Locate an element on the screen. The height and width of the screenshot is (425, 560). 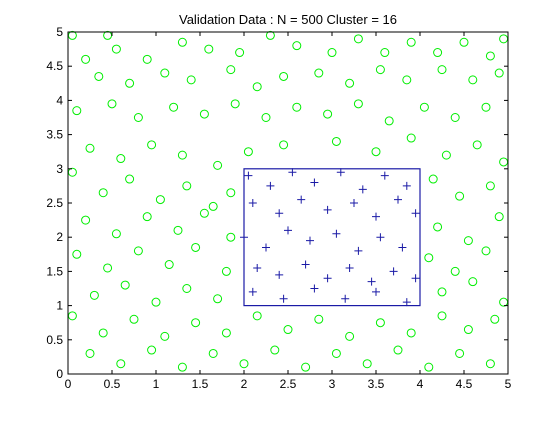
x-tick-label: 4.5 is located at coordinates (464, 384).